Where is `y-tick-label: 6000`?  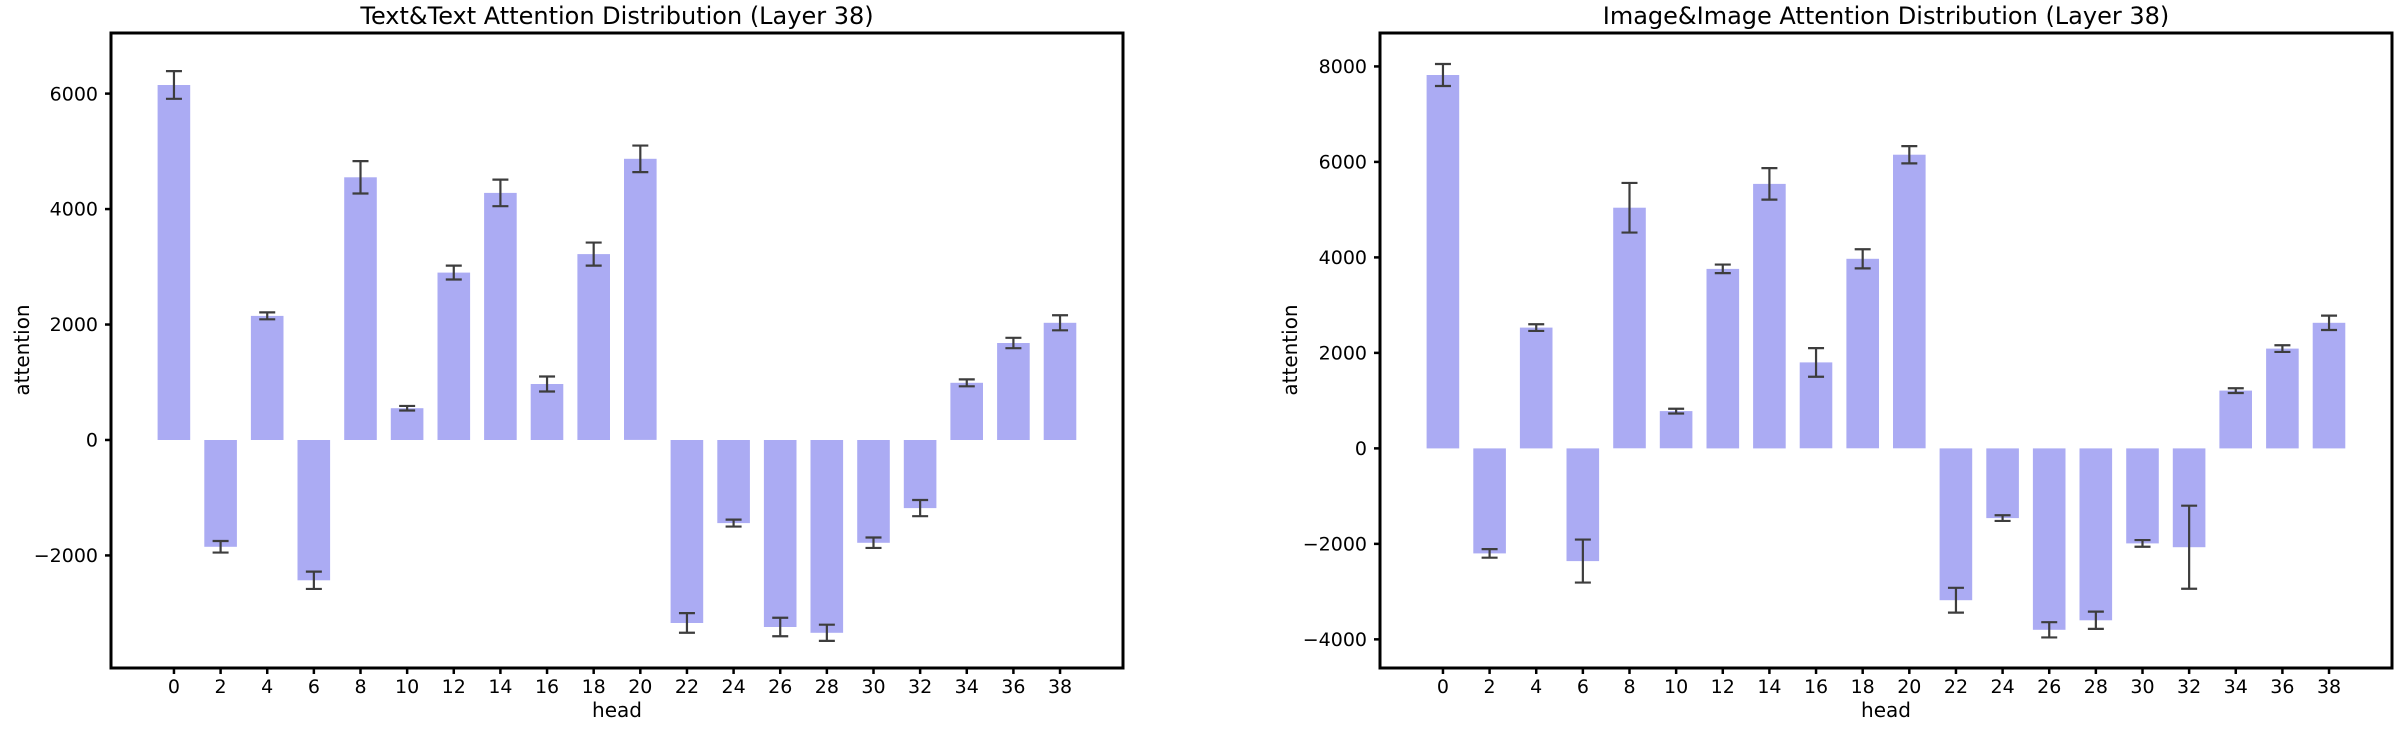
y-tick-label: 6000 is located at coordinates (1343, 163).